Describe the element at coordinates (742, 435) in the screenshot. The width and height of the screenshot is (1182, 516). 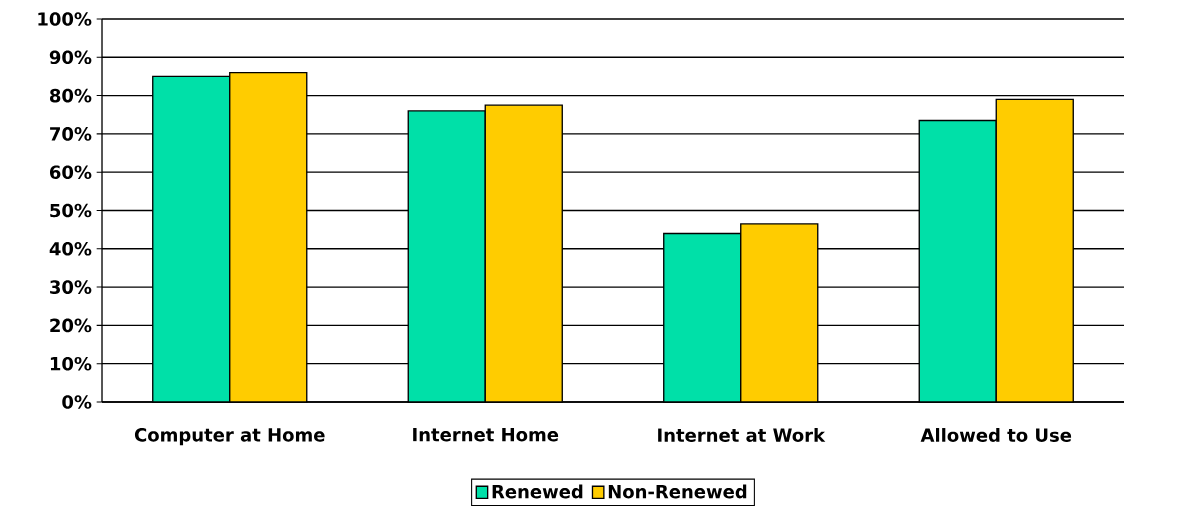
I see `x-tick-label: Internet at Work` at that location.